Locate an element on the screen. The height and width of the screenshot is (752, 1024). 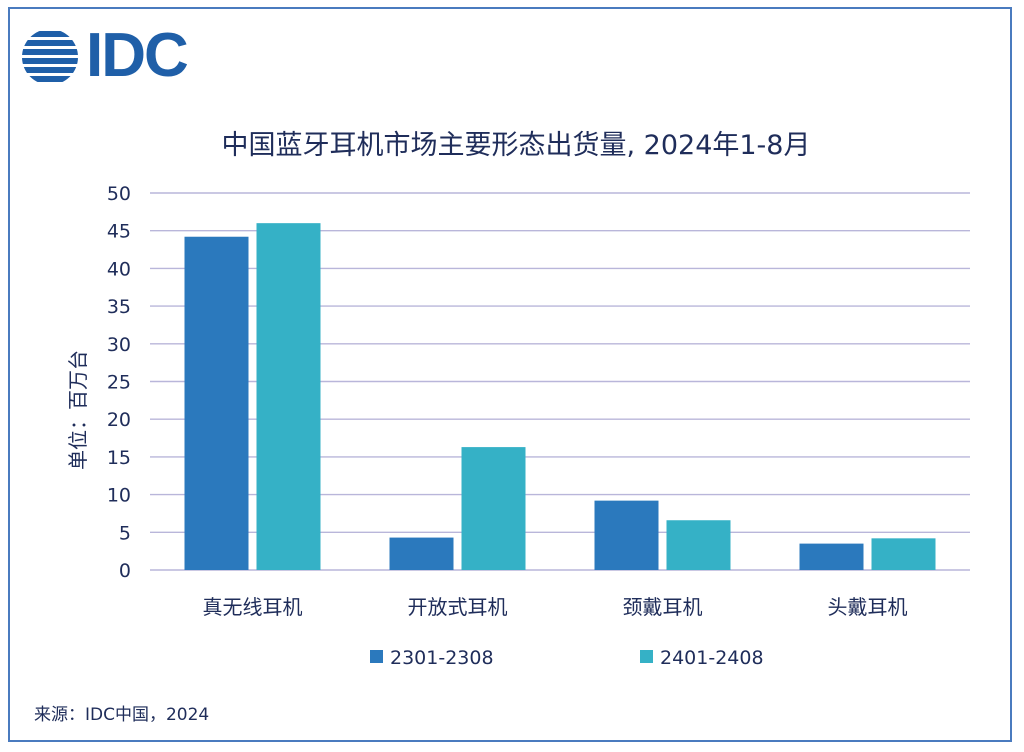
logo-text: IDC is located at coordinates (137, 55).